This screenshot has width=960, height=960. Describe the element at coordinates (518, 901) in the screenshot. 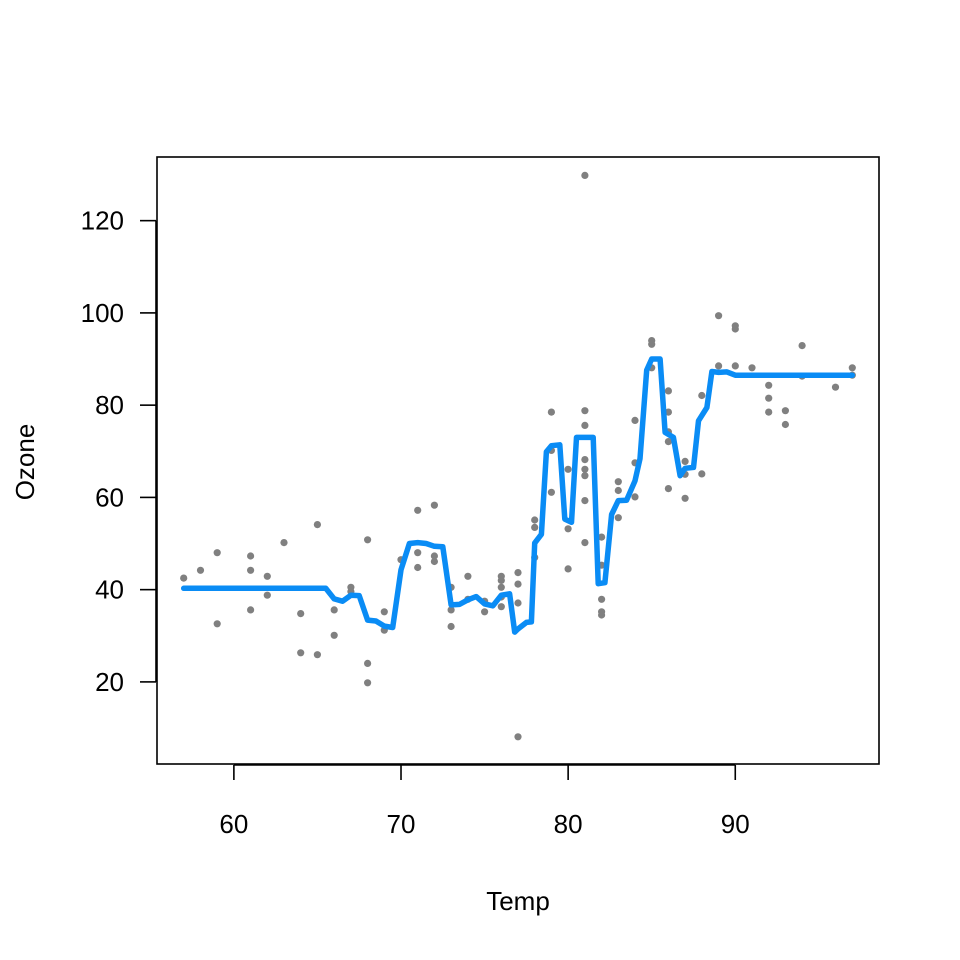

I see `x-axis-label: Temp` at that location.